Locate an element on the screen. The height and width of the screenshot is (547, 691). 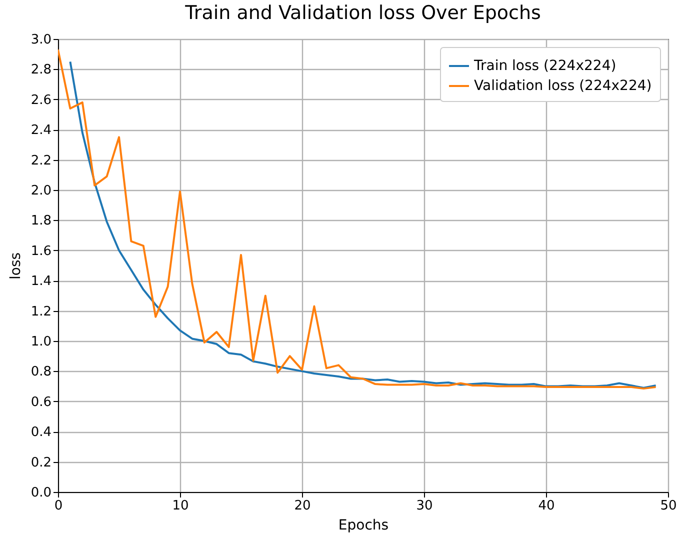
y-tick-label: 0.2 is located at coordinates (41, 462).